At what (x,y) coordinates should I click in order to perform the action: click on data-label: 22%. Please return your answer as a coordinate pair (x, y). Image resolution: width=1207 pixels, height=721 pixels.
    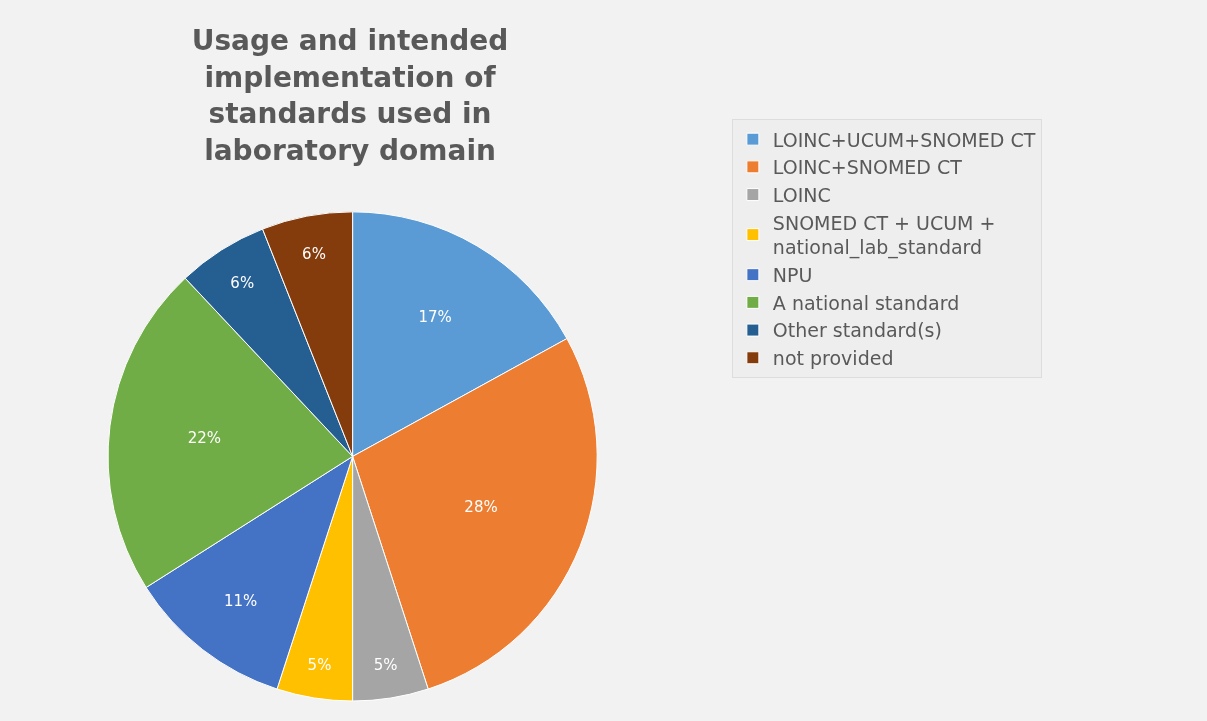
    Looking at the image, I should click on (204, 437).